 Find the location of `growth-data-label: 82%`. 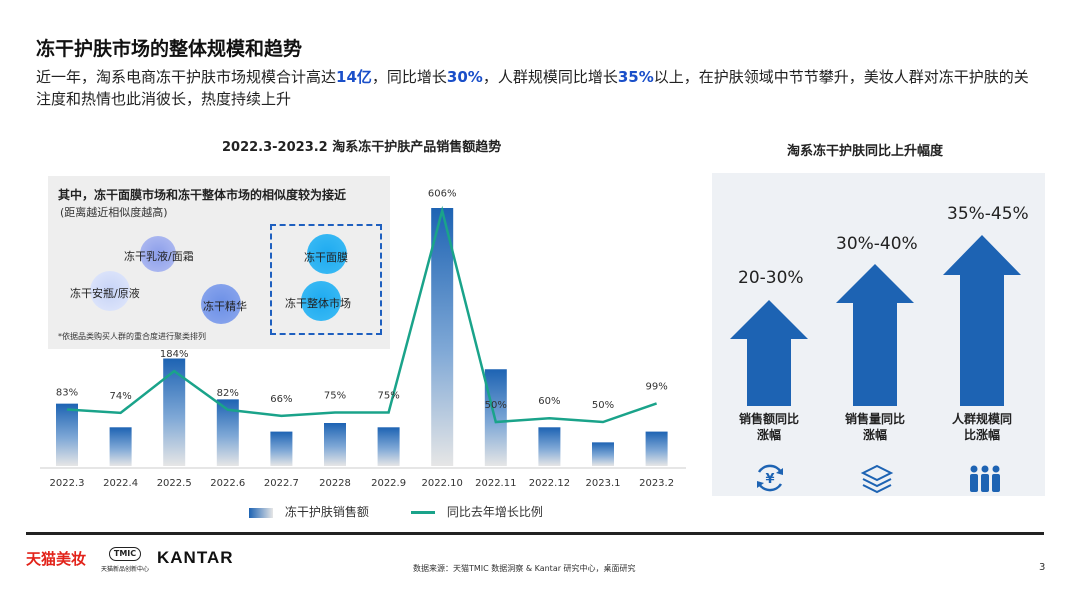

growth-data-label: 82% is located at coordinates (228, 393).